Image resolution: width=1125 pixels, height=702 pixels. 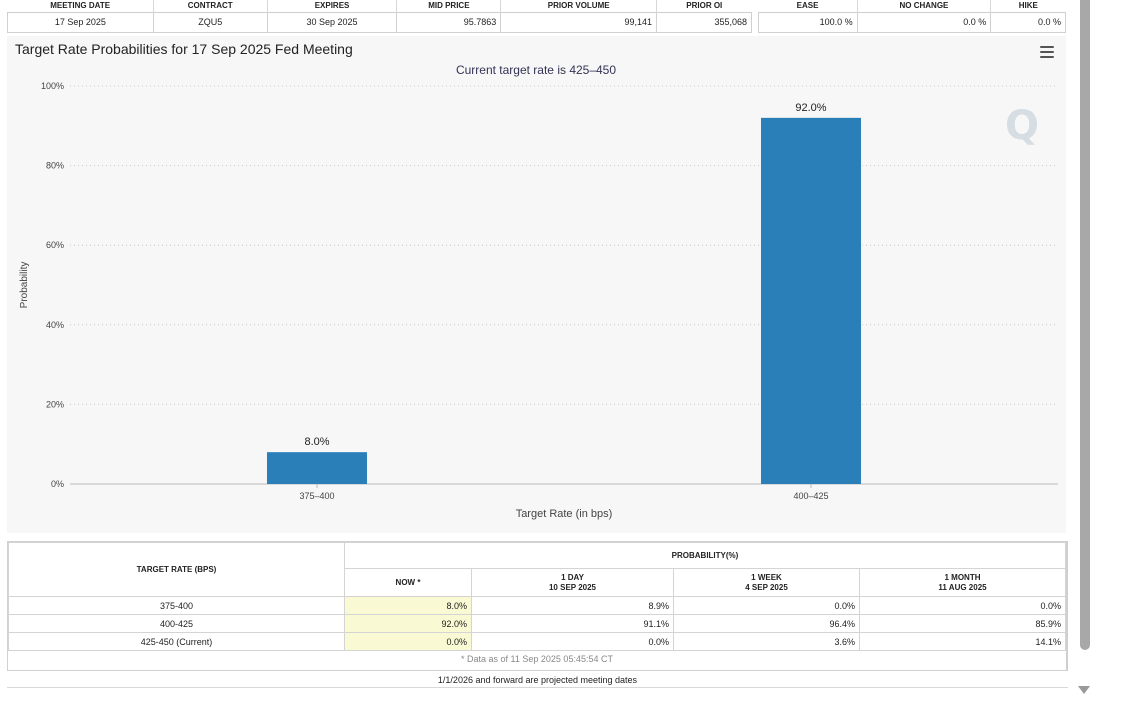 I want to click on meeting-date-header: MEETING DATE, so click(x=80, y=6).